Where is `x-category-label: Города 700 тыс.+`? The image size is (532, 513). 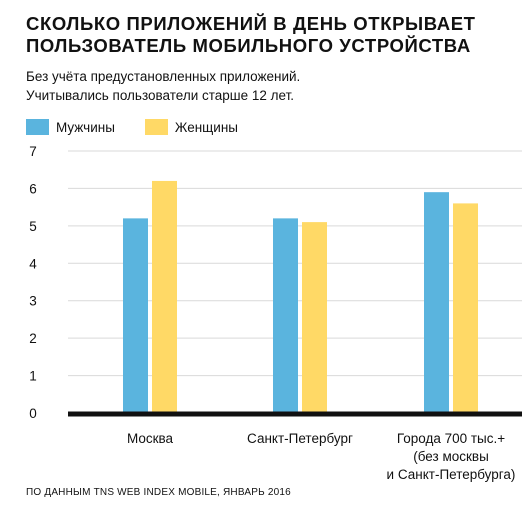 x-category-label: Города 700 тыс.+ is located at coordinates (451, 438).